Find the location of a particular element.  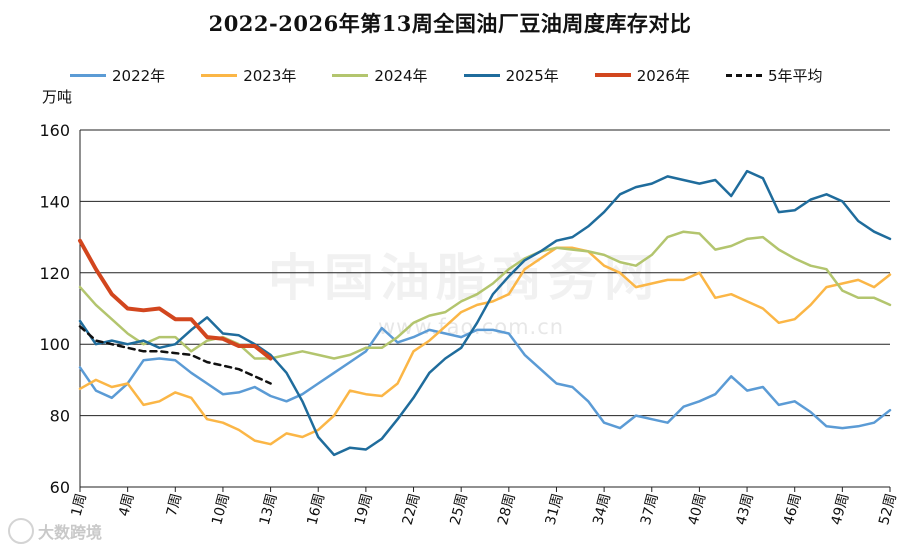

legend-item-s2026: 2026年 is located at coordinates (642, 75).